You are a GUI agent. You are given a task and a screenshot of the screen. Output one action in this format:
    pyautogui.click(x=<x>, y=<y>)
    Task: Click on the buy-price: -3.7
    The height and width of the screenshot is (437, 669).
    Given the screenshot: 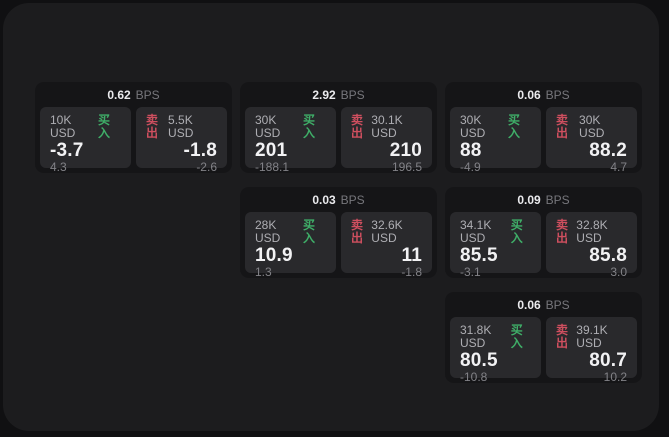 What is the action you would take?
    pyautogui.click(x=67, y=150)
    